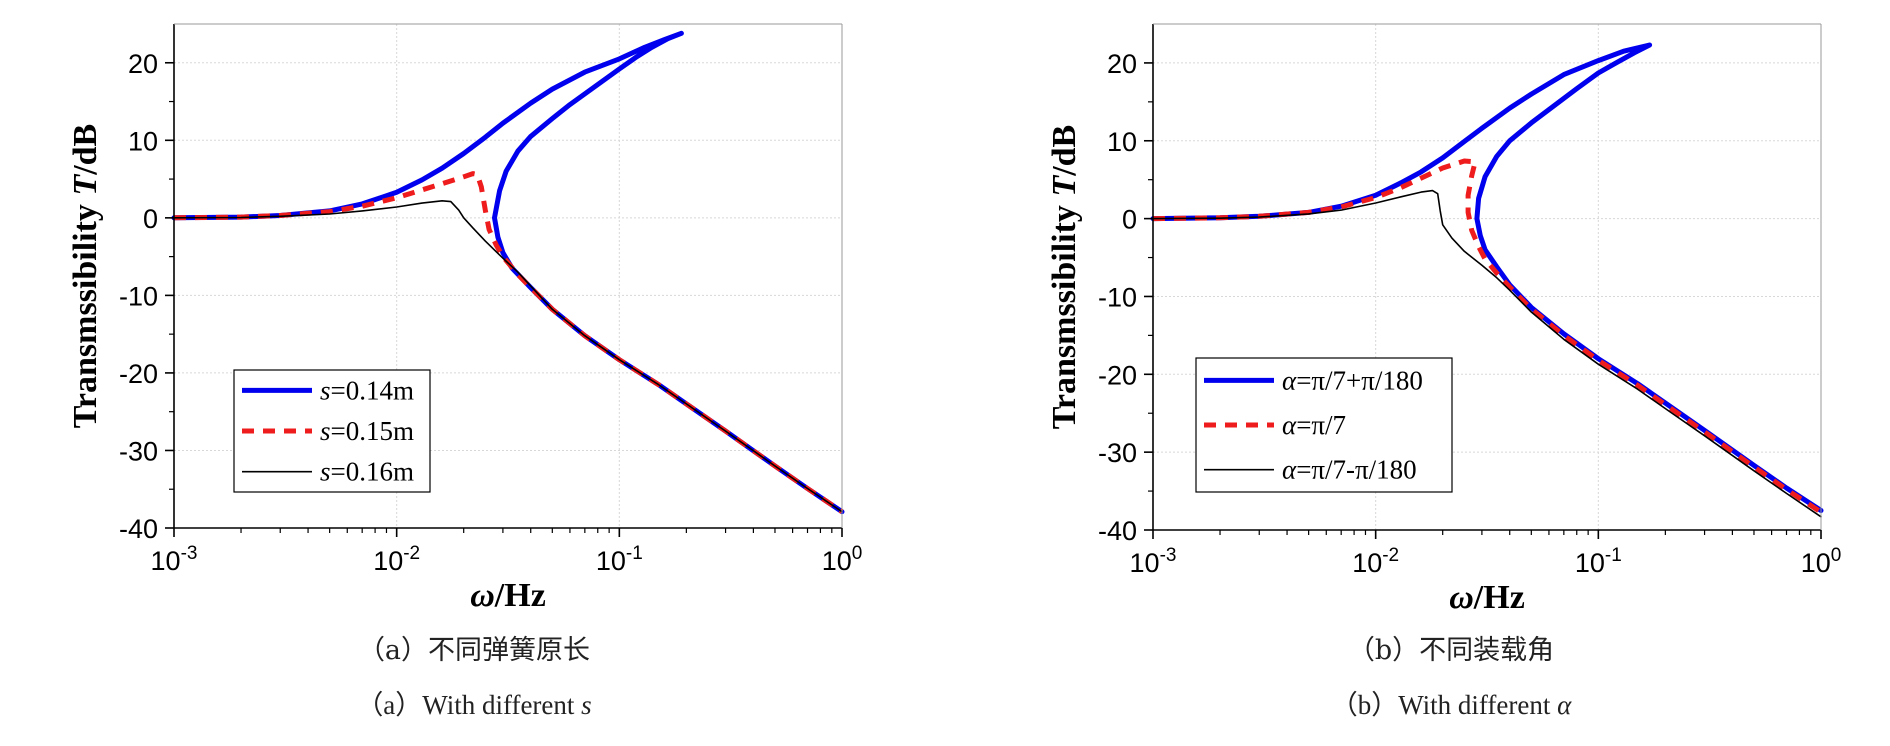 This screenshot has height=746, width=1890. What do you see at coordinates (1122, 64) in the screenshot?
I see `ytick-label-b-0: 20` at bounding box center [1122, 64].